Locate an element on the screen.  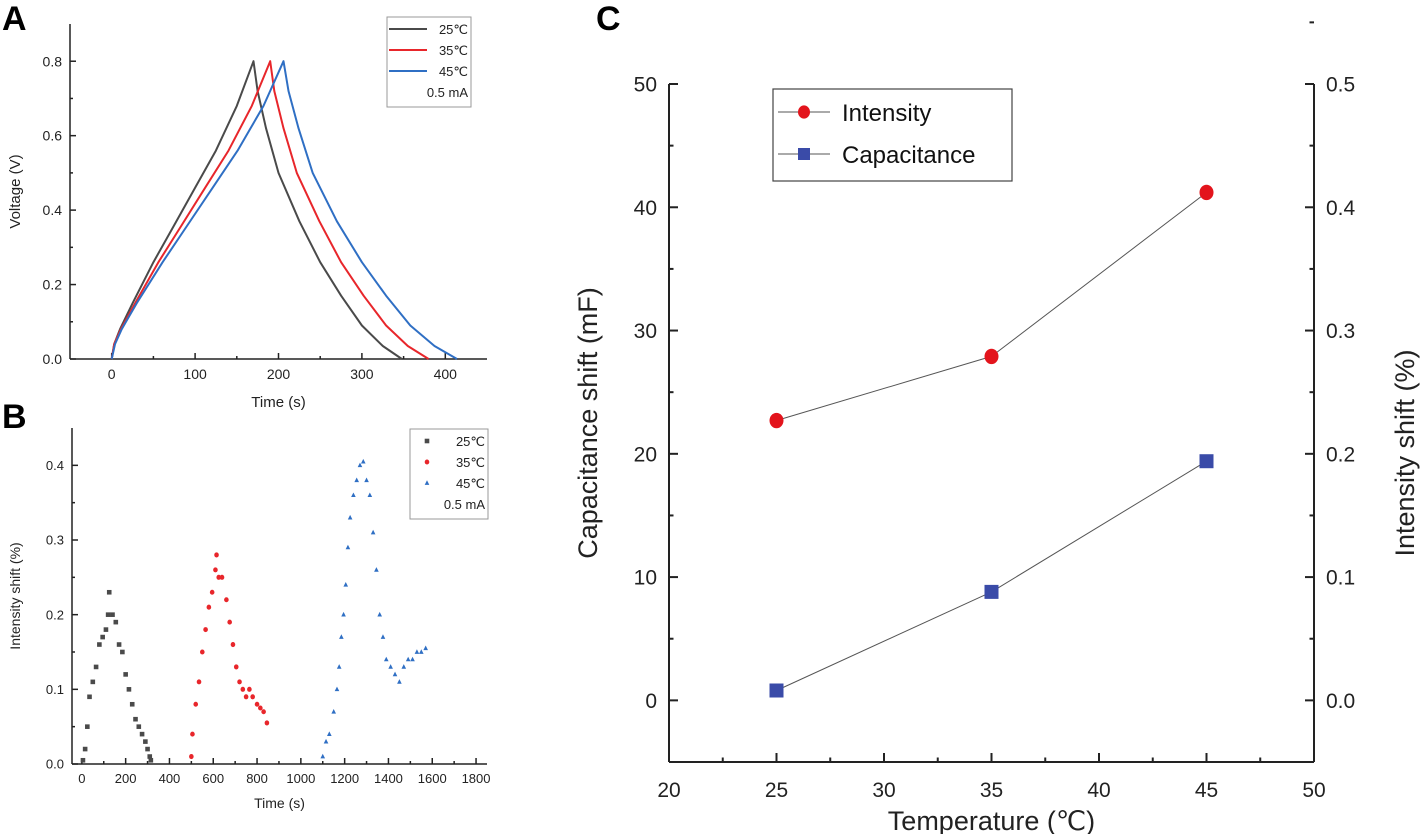
chart-c-y-tick-label: 30 is located at coordinates (645, 331).